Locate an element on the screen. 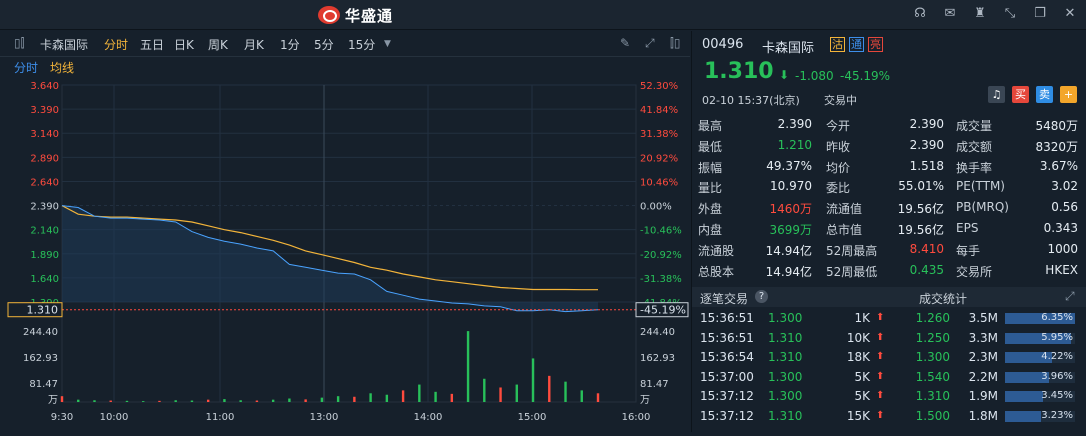 The height and width of the screenshot is (436, 1086). restore-icon: ❐ is located at coordinates (1040, 13).